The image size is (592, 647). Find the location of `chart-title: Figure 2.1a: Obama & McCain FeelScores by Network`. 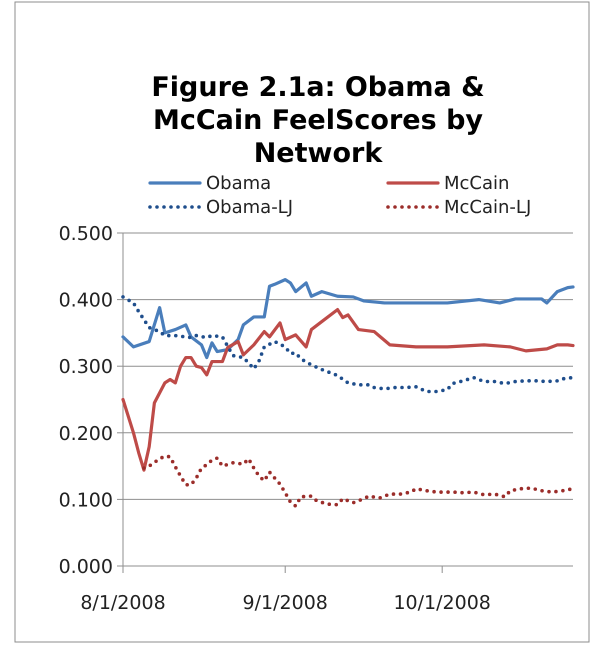

chart-title: Figure 2.1a: Obama & McCain FeelScores by Network is located at coordinates (318, 120).